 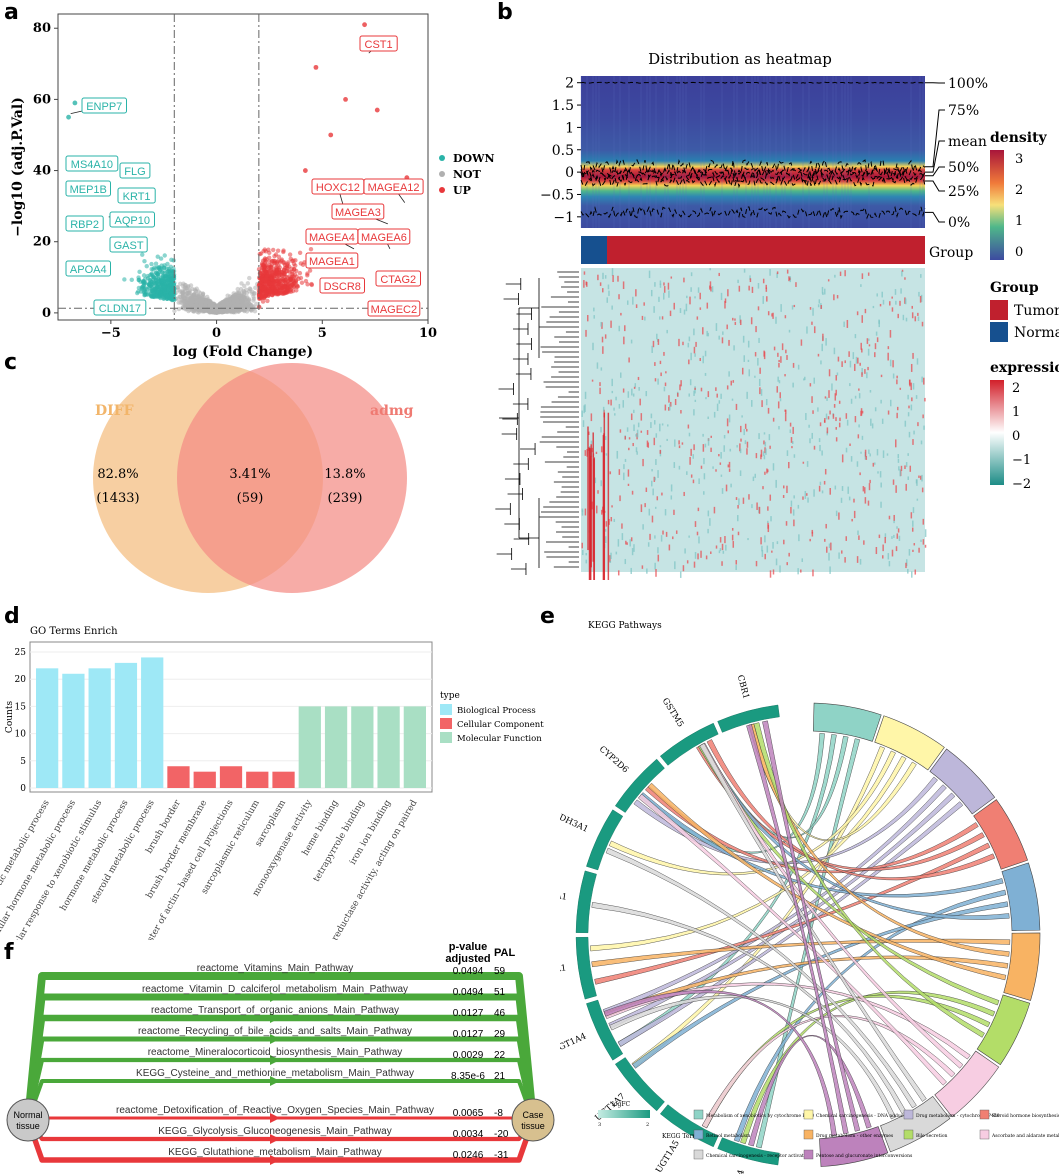 What do you see at coordinates (935, 186) in the screenshot?
I see `quantile-connector` at bounding box center [935, 186].